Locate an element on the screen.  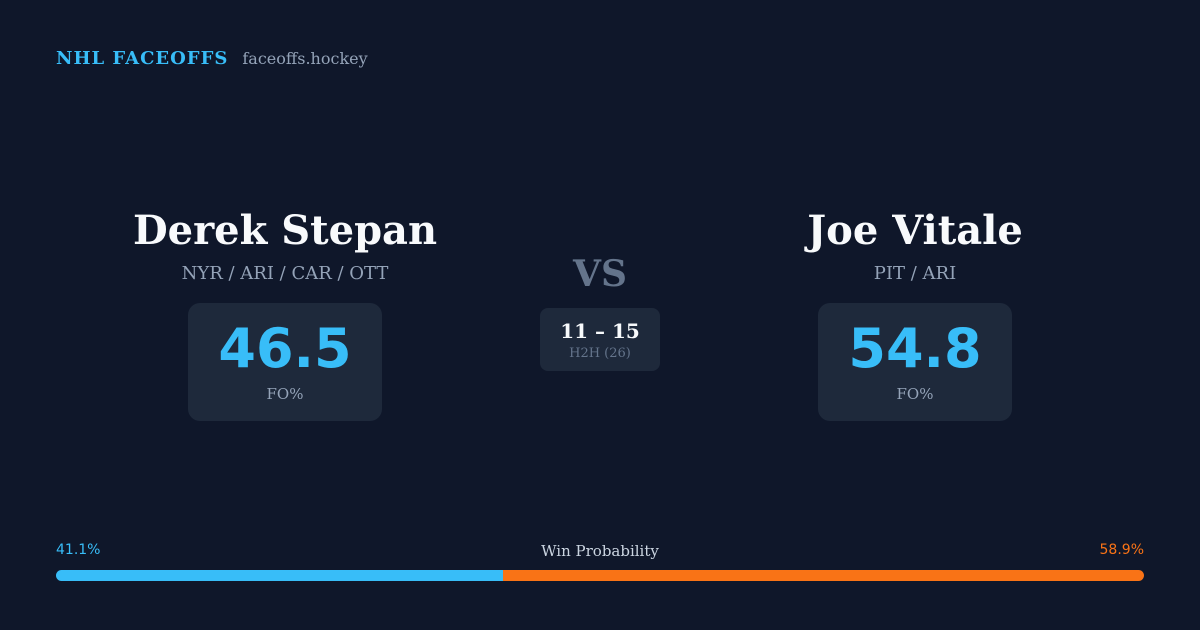
win-probability-labels: 41.1% Win Probability 58.9% is located at coordinates (600, 553).